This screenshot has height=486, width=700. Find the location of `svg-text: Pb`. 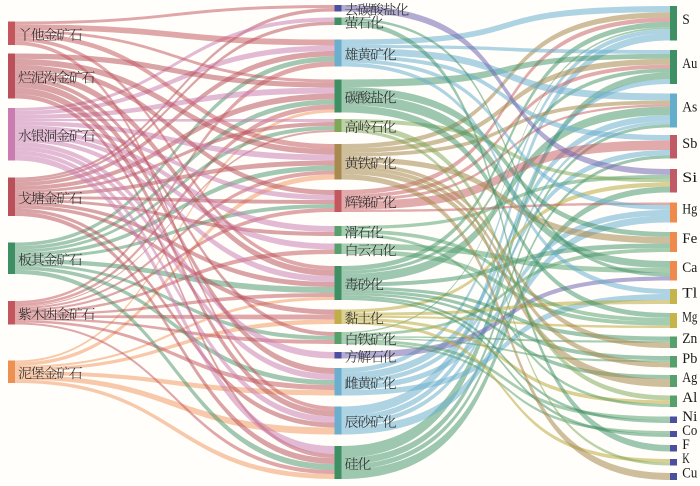

svg-text: Pb is located at coordinates (689, 359).